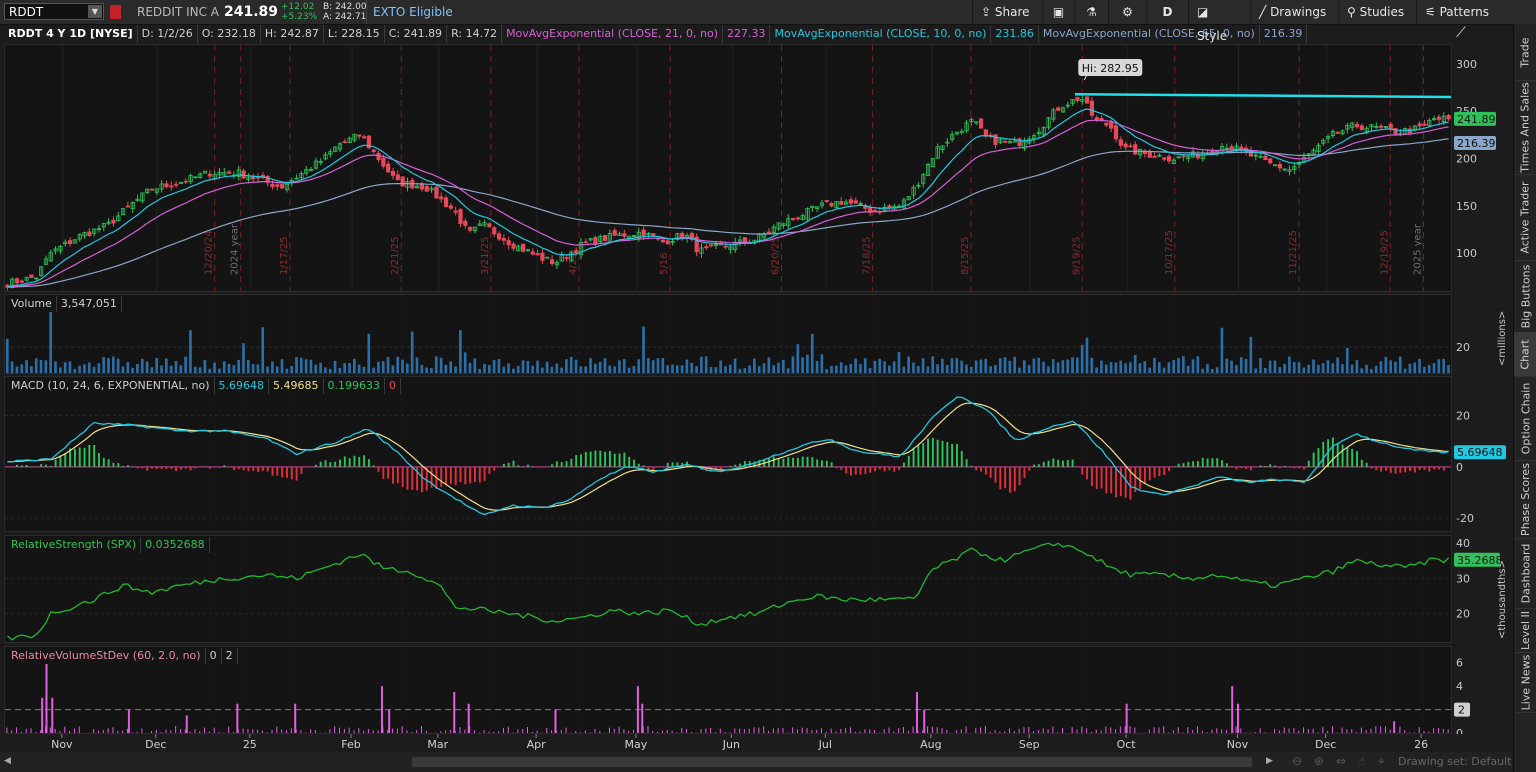 The image size is (1536, 772). What do you see at coordinates (1219, 21) in the screenshot?
I see `style-button: ◪ Style` at bounding box center [1219, 21].